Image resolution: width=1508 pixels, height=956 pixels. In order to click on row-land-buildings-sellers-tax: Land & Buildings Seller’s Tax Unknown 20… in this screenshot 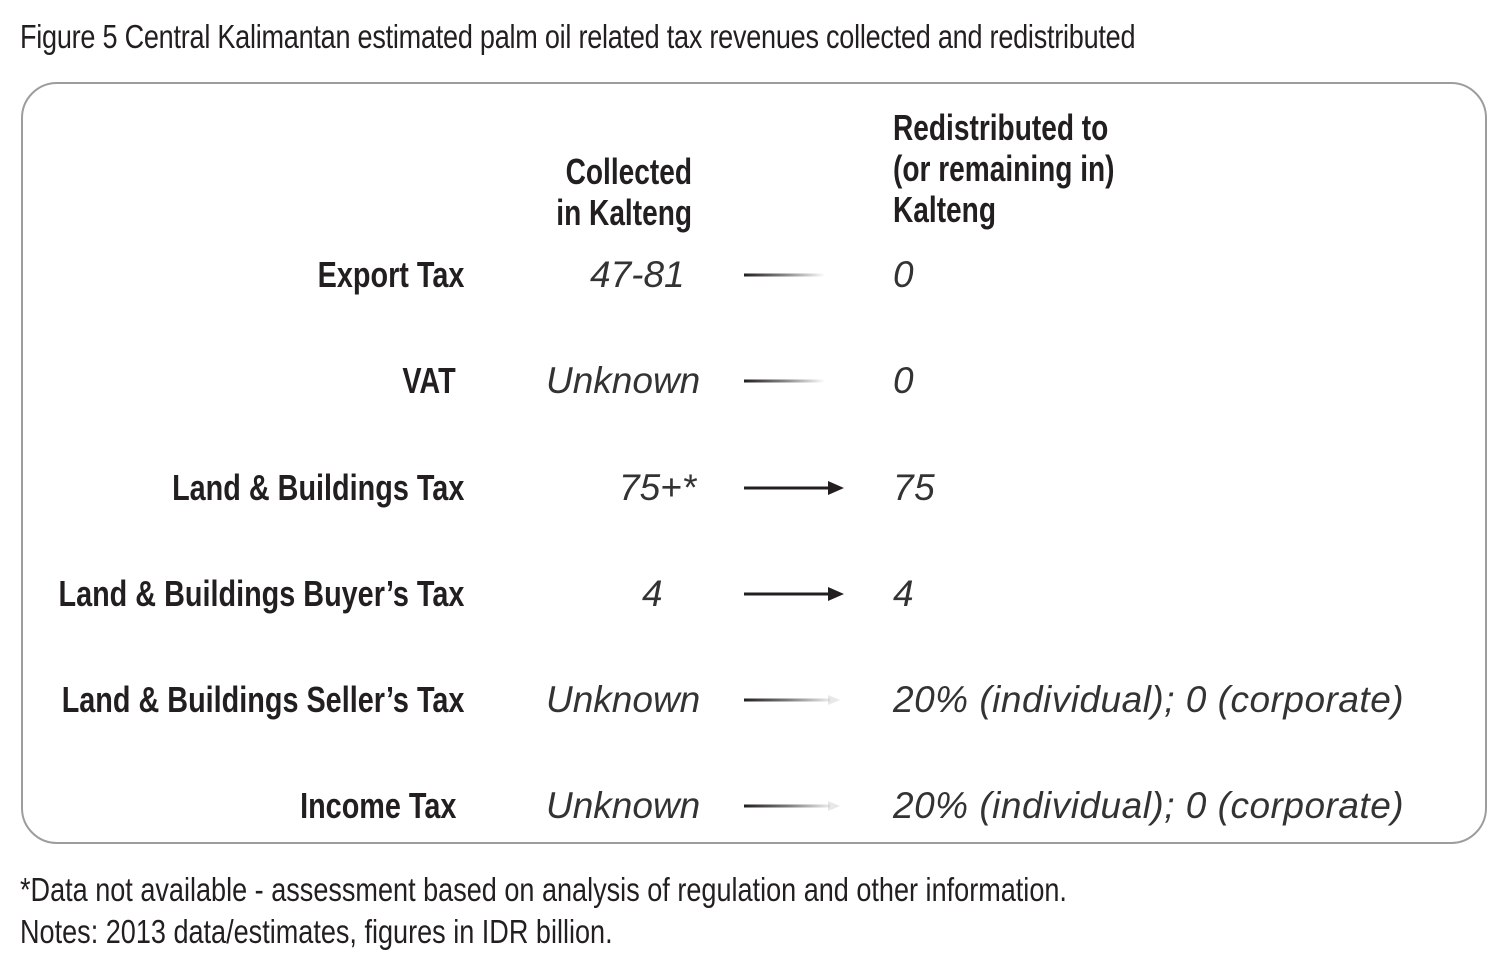, I will do `click(754, 700)`.